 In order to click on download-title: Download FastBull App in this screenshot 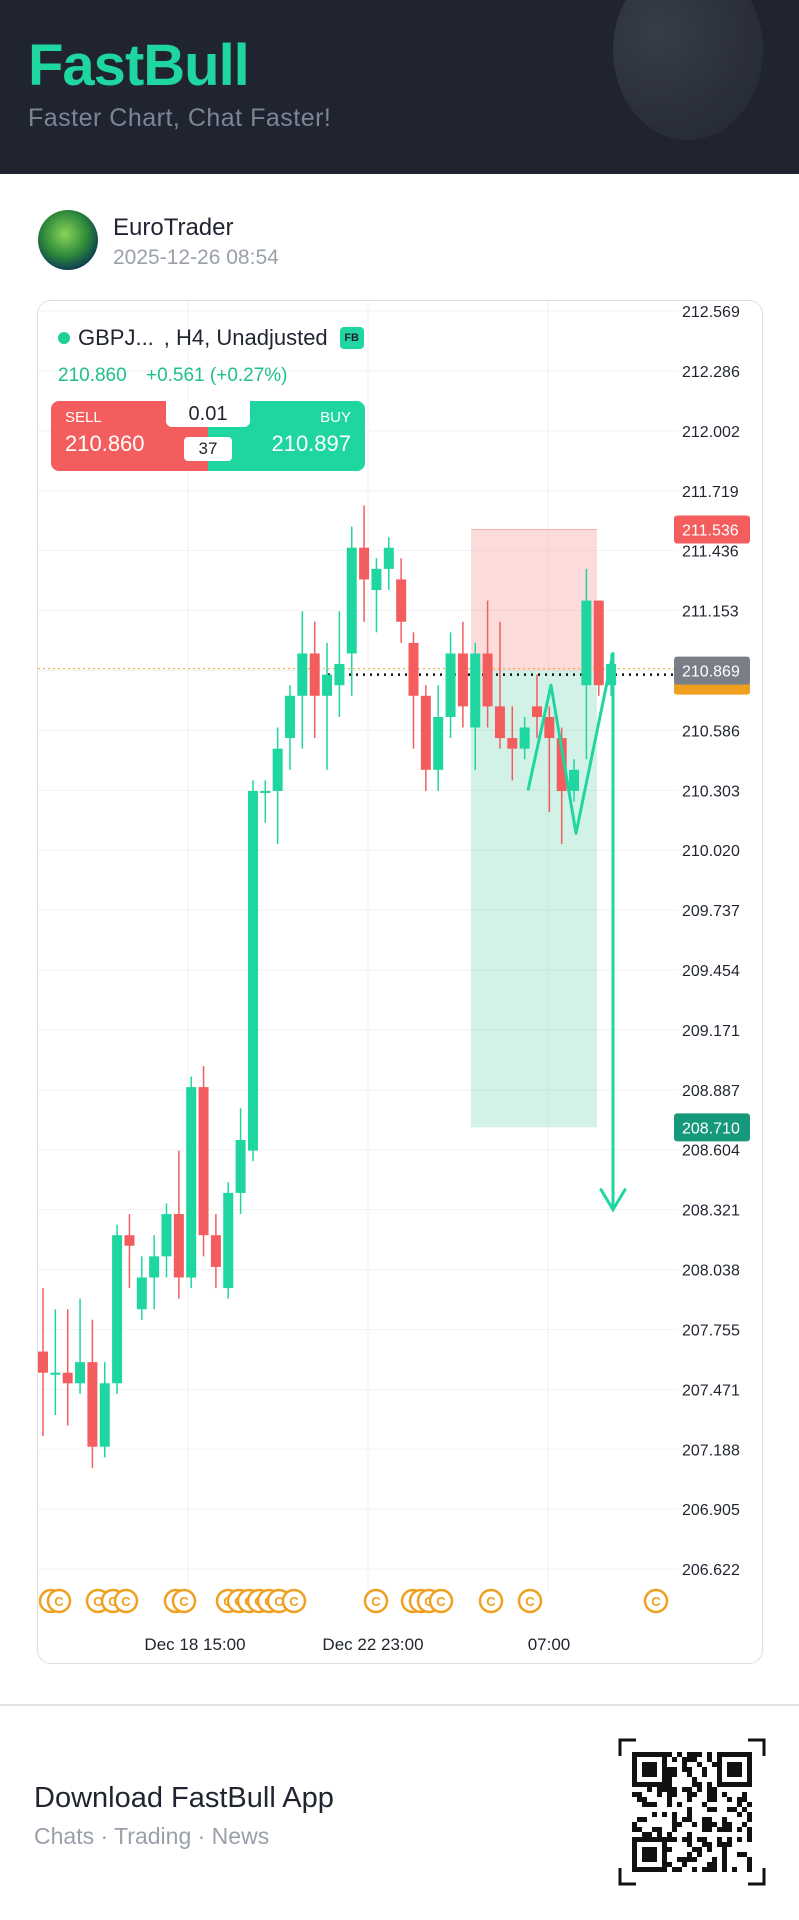, I will do `click(184, 1798)`.